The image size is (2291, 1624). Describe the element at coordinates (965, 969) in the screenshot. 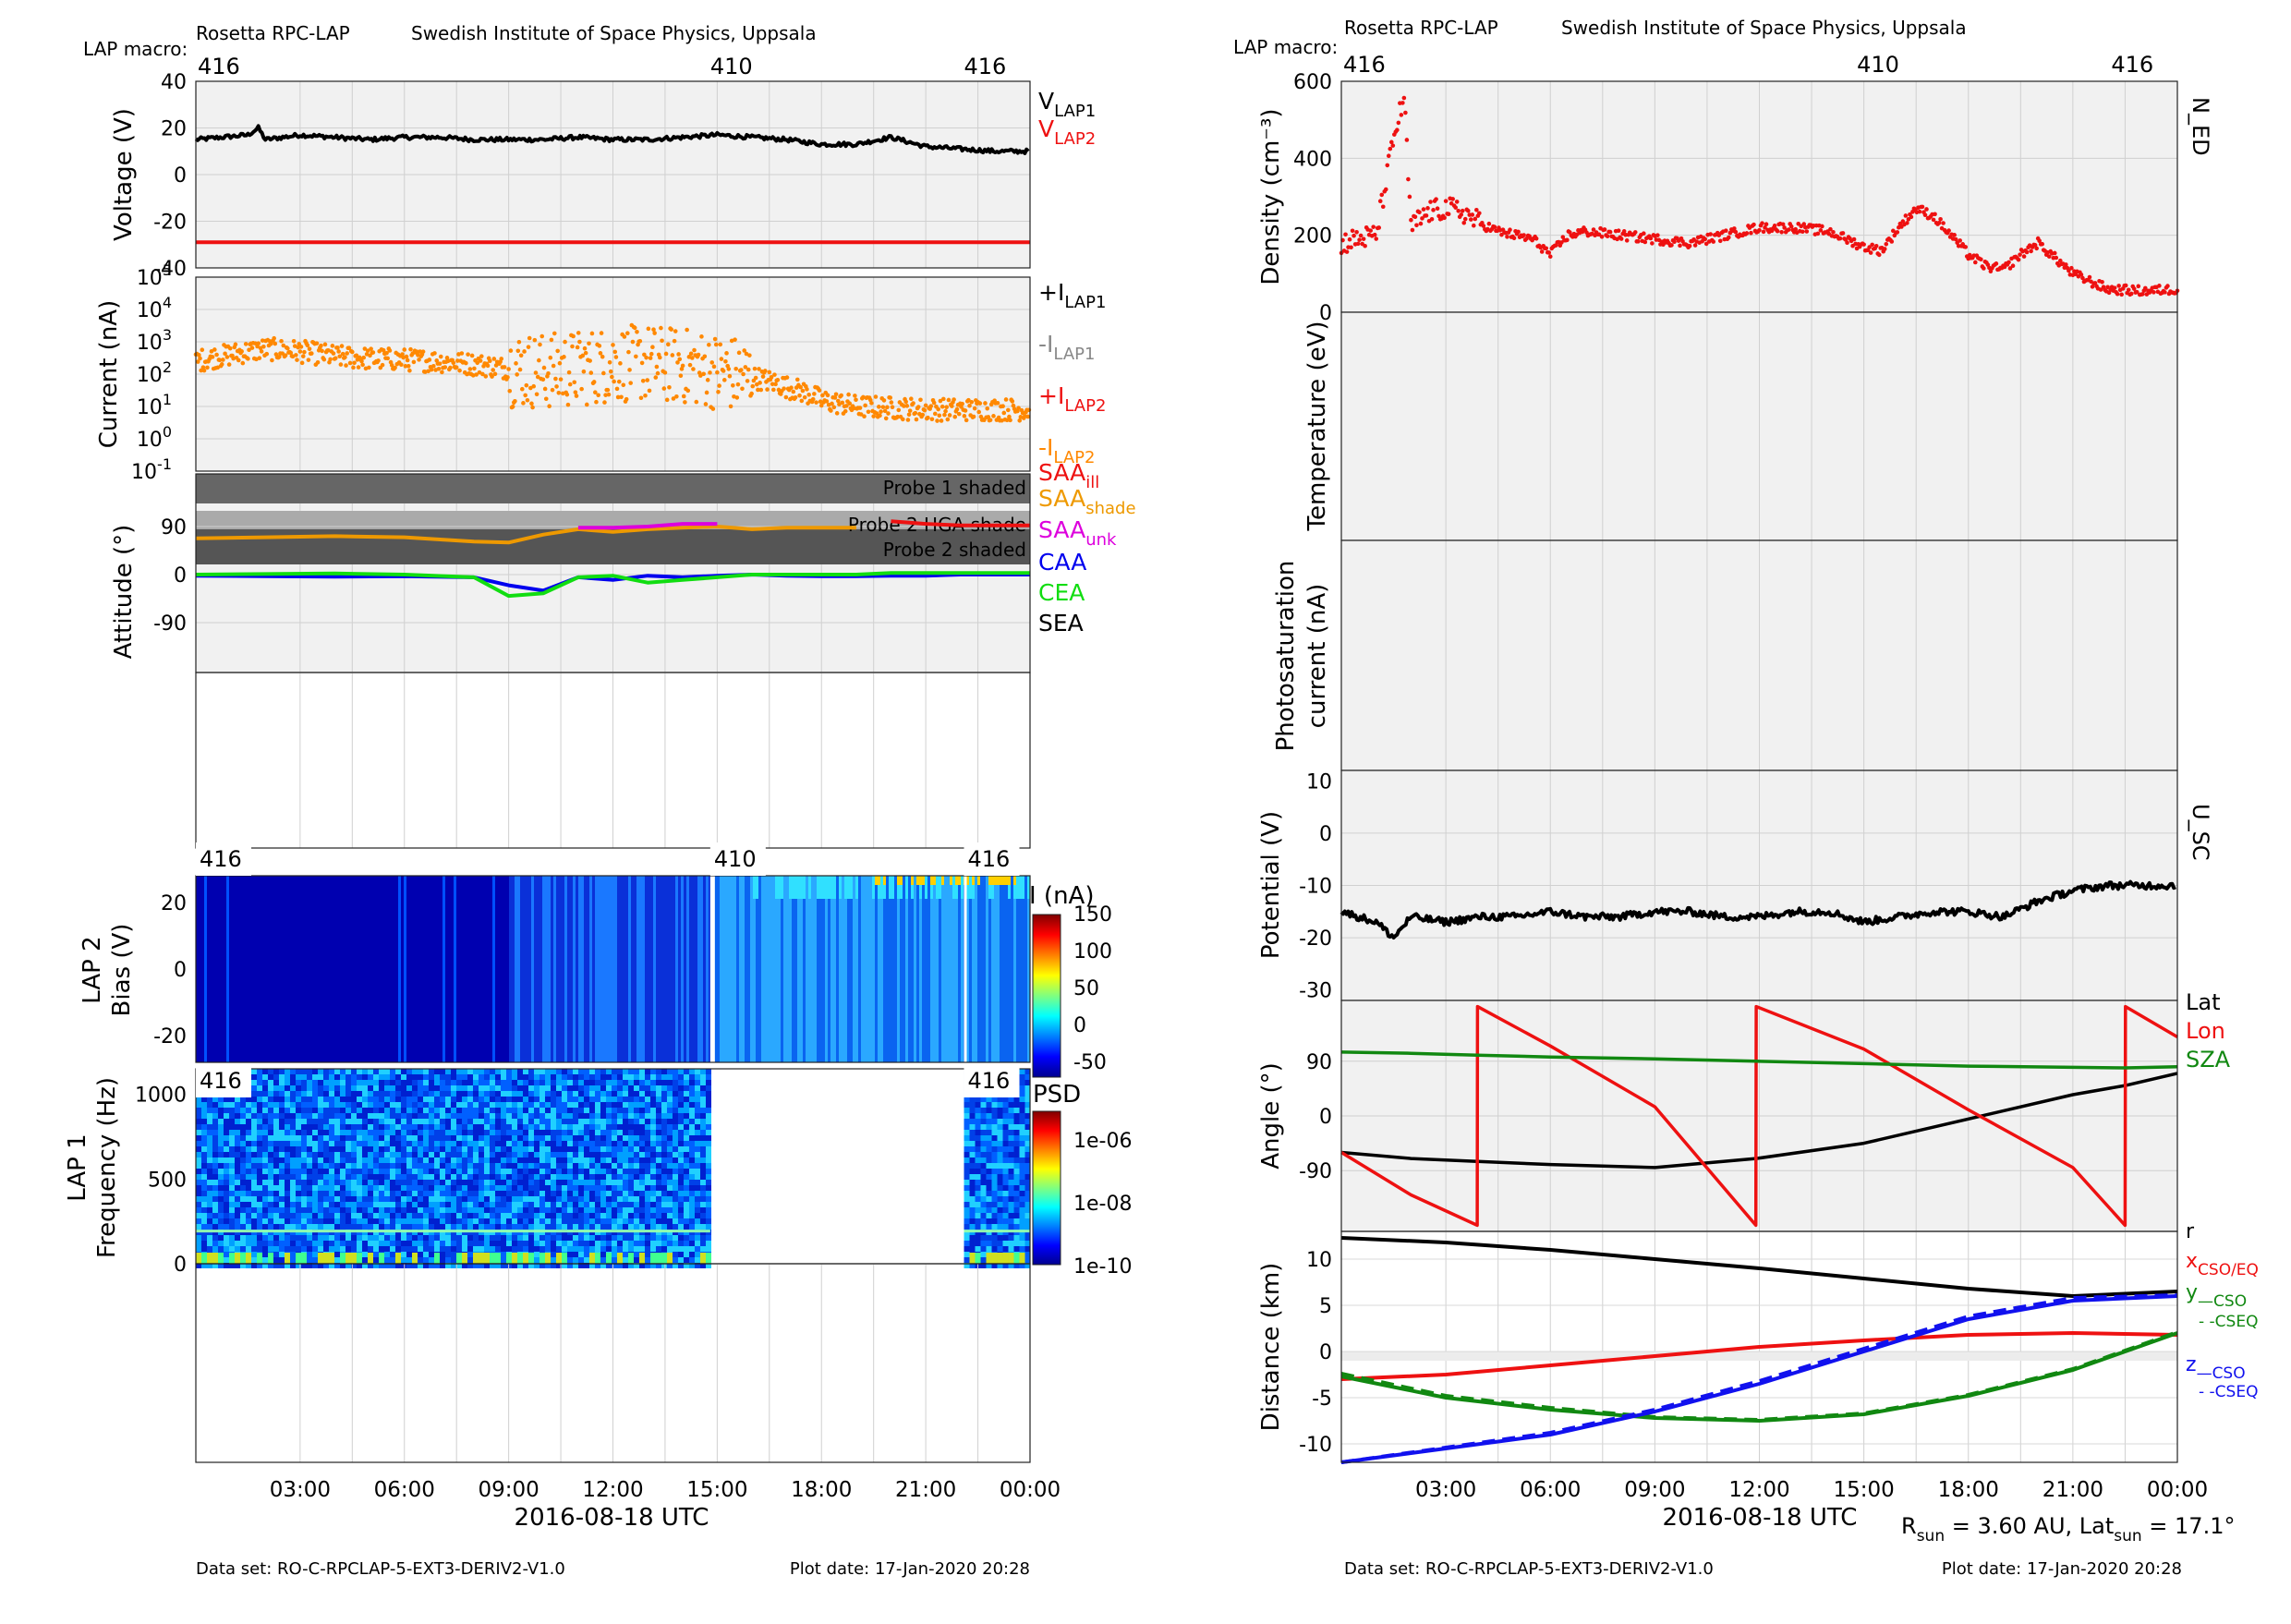

I see `lap2-bias-gap2` at that location.